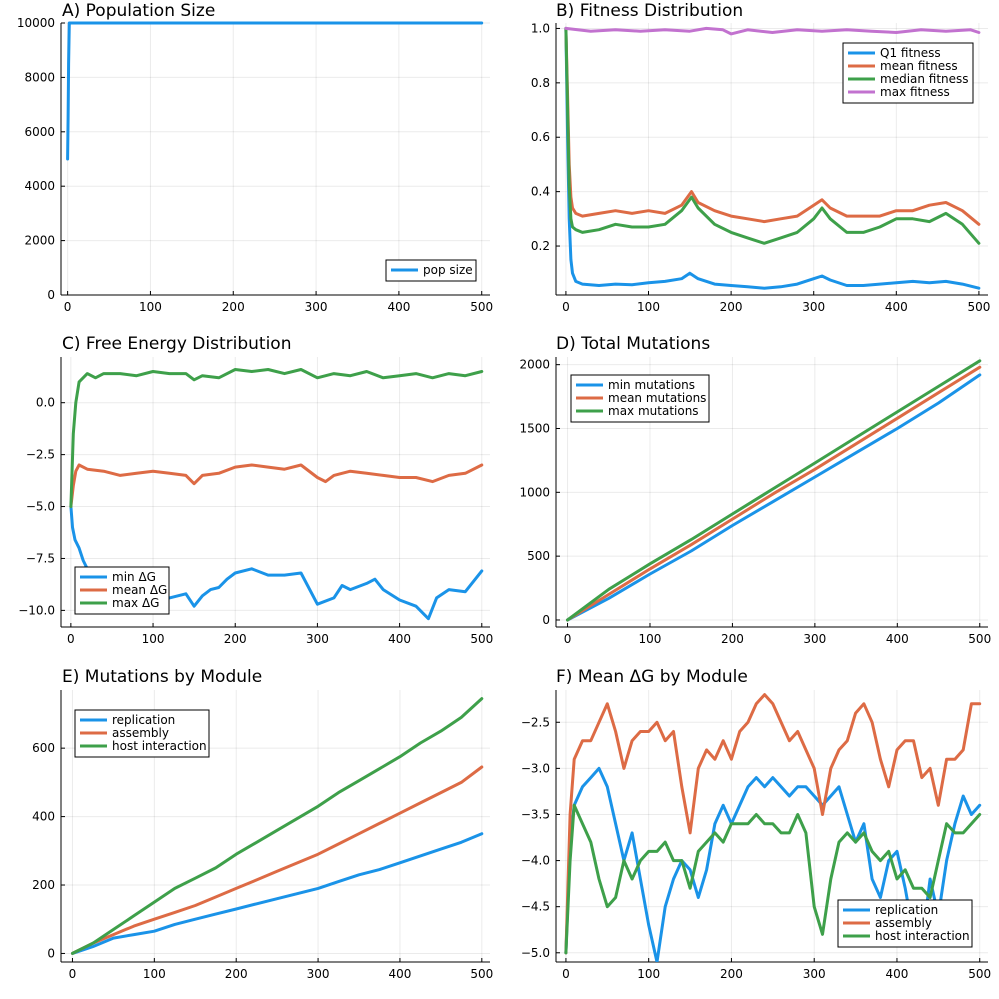 This screenshot has width=999, height=999. I want to click on legend: pop size, so click(431, 270).